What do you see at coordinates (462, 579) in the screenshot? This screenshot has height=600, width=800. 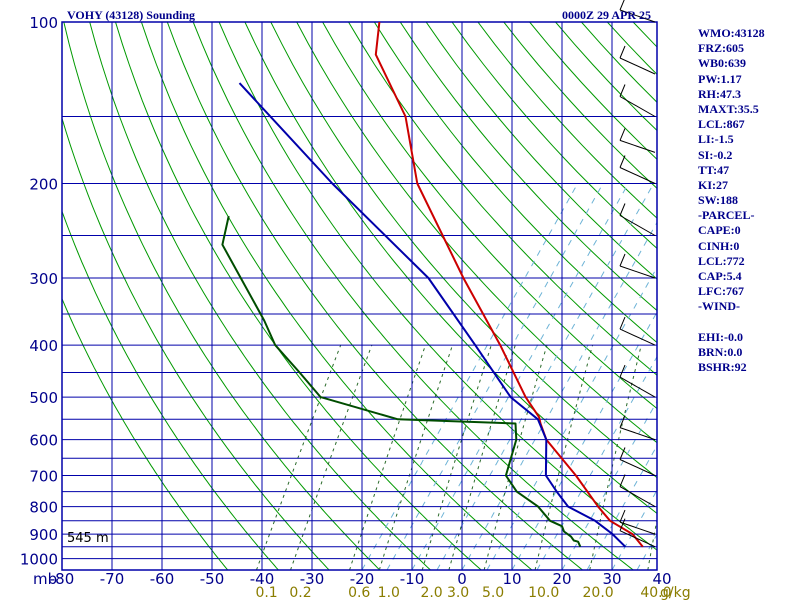 I see `temperature-tick-label: 0` at bounding box center [462, 579].